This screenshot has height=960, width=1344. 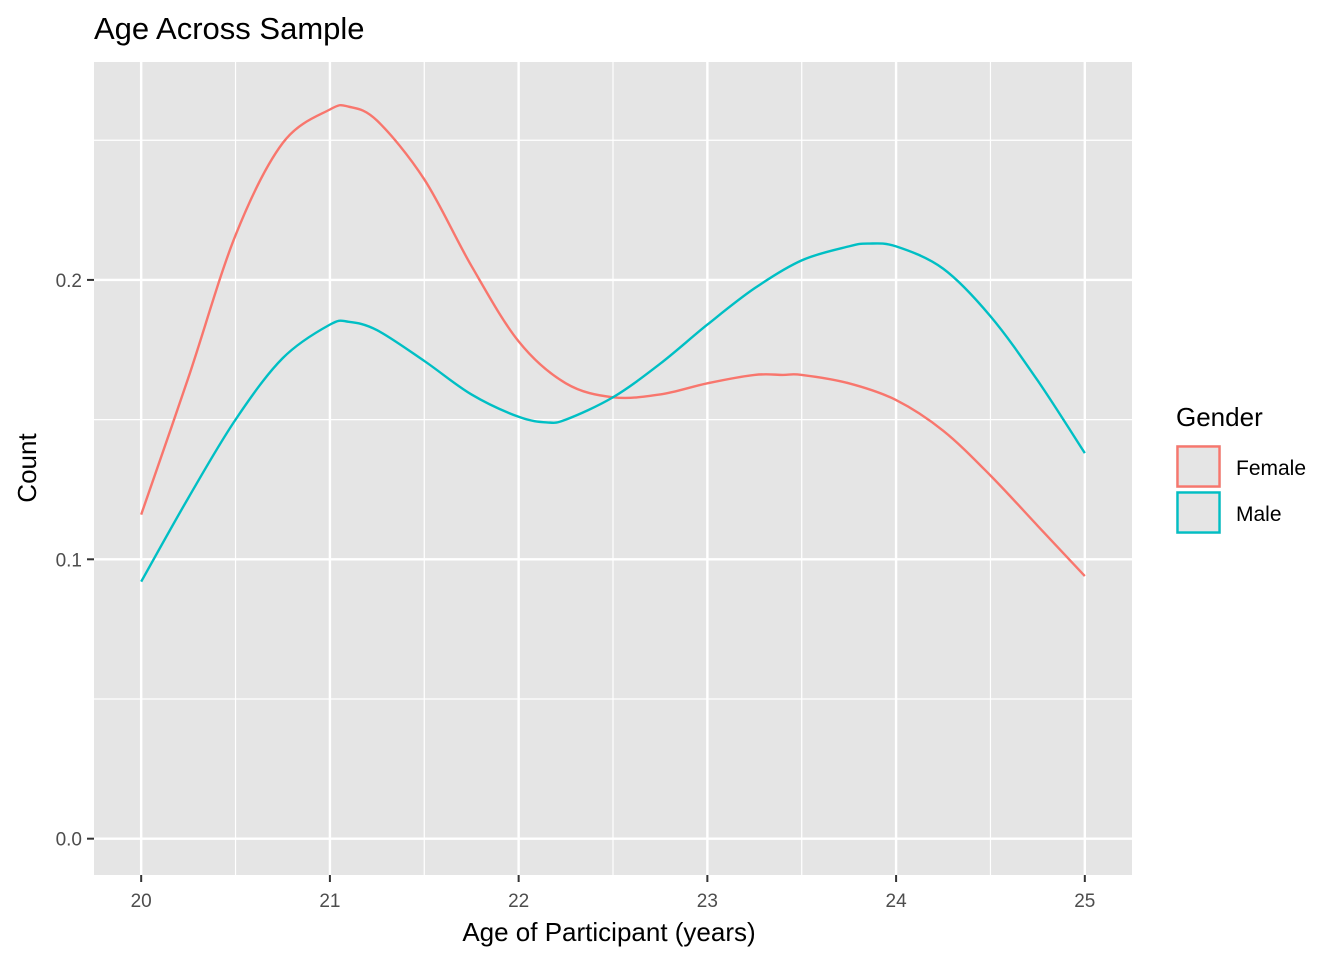 I want to click on y-axis-title: Count, so click(x=27, y=468).